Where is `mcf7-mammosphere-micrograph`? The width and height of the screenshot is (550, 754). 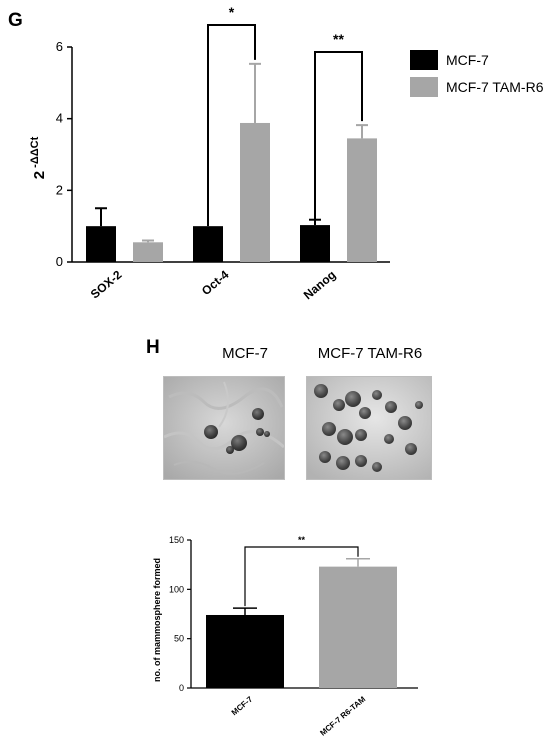 mcf7-mammosphere-micrograph is located at coordinates (224, 428).